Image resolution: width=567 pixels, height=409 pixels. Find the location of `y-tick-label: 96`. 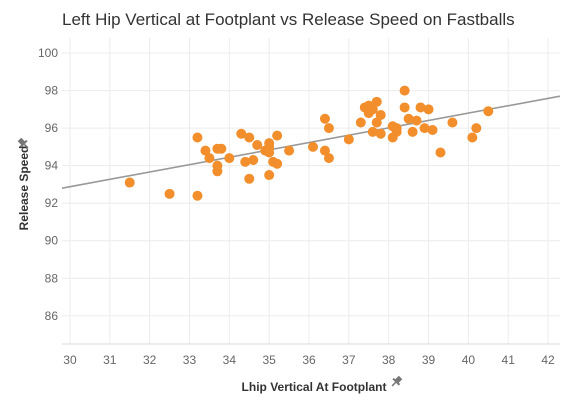

y-tick-label: 96 is located at coordinates (52, 128).